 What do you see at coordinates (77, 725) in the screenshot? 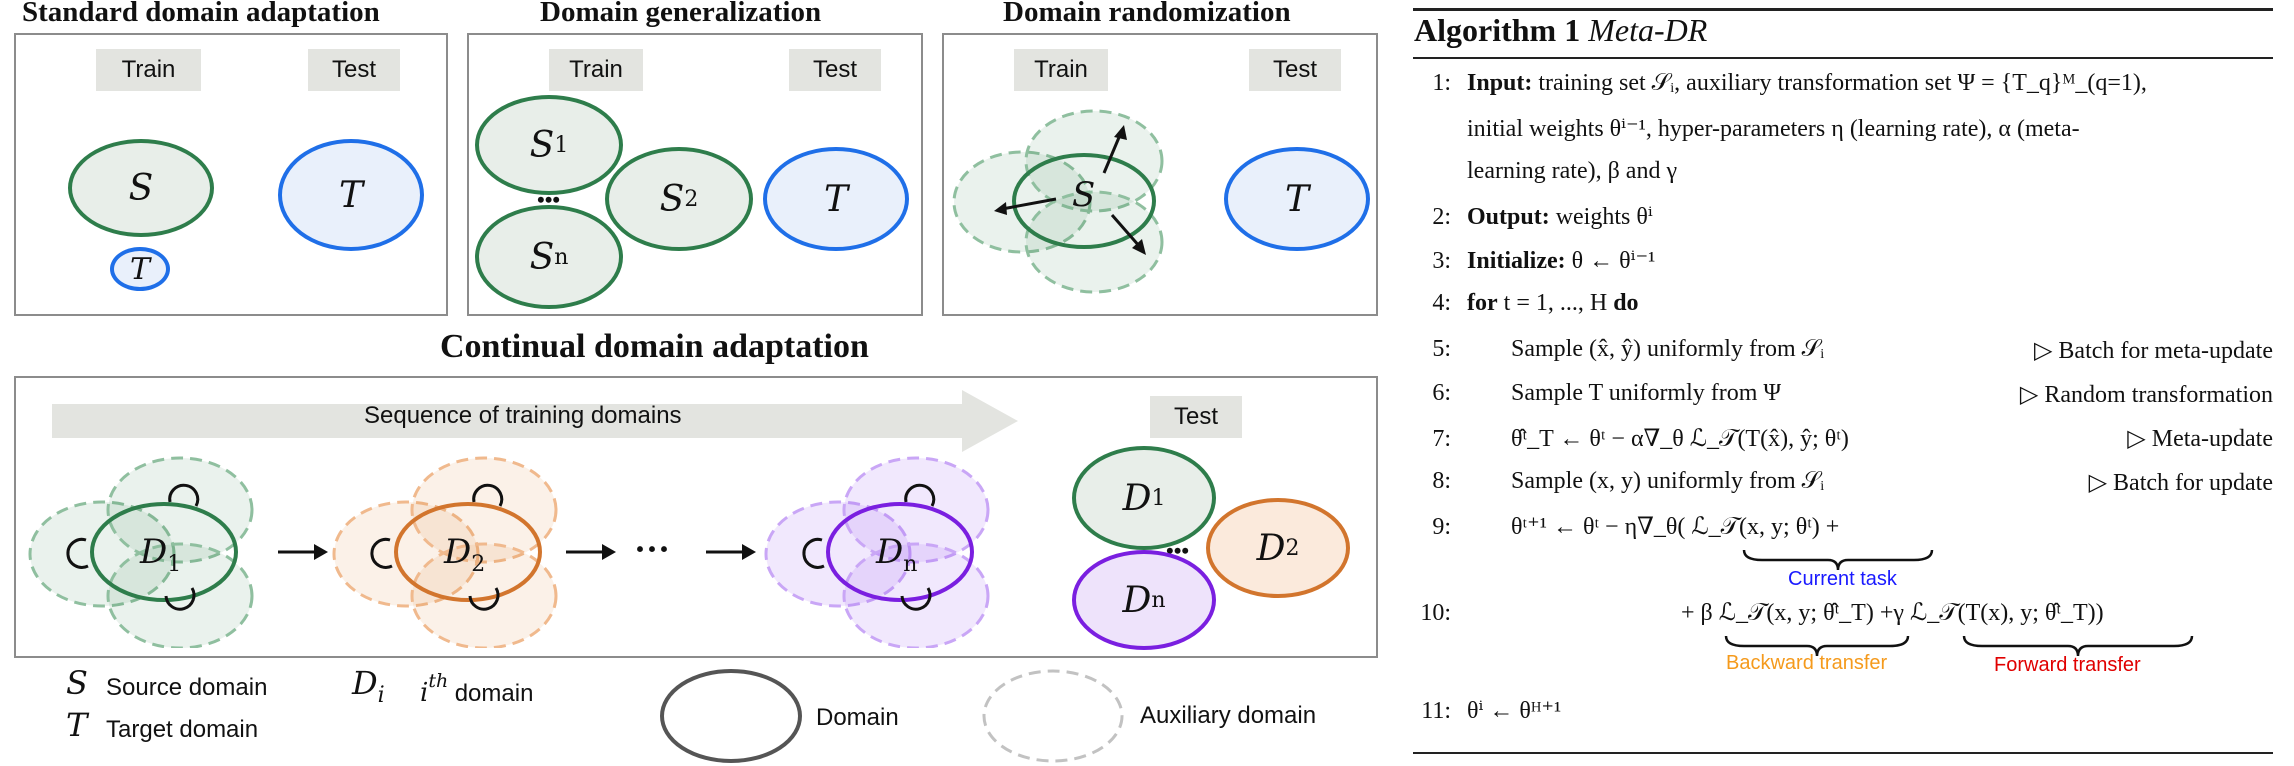
I see `legend-target-symbol: T` at bounding box center [77, 725].